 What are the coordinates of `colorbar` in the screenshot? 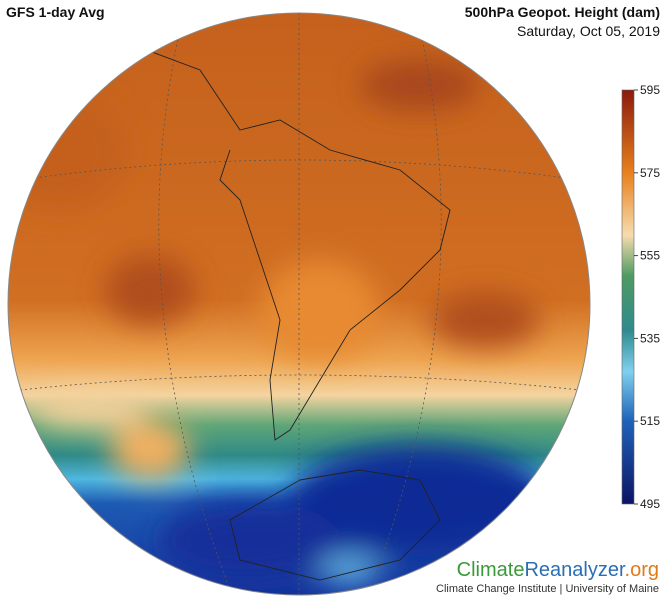 It's located at (628, 297).